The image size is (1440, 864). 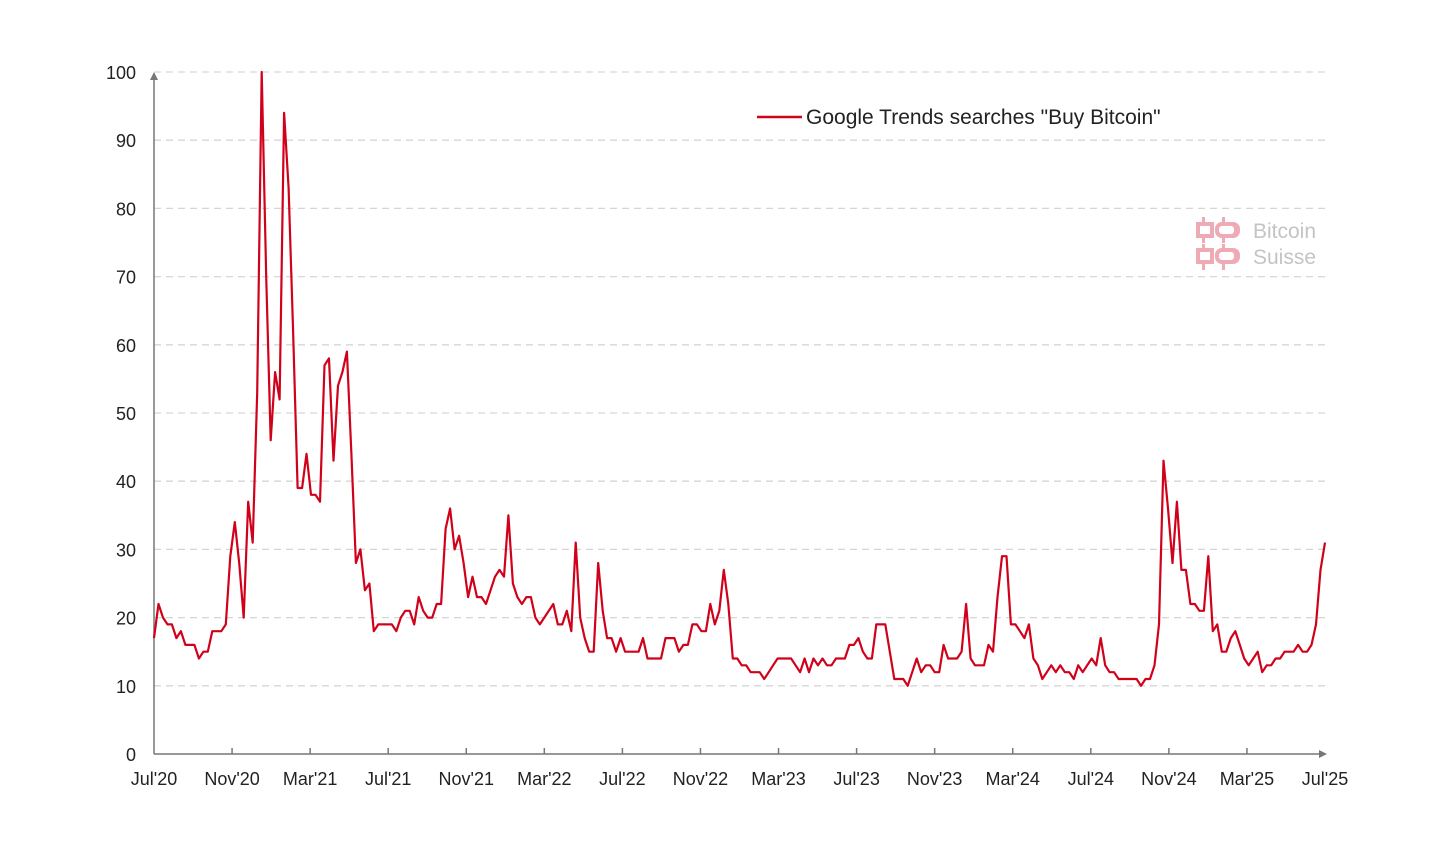 What do you see at coordinates (231, 779) in the screenshot?
I see `x-tick-label: Nov'20` at bounding box center [231, 779].